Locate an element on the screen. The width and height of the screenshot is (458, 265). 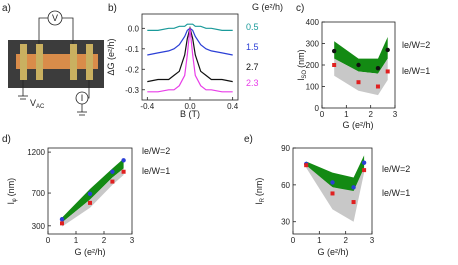
axis-label-sub: SO is located at coordinates (305, 74).